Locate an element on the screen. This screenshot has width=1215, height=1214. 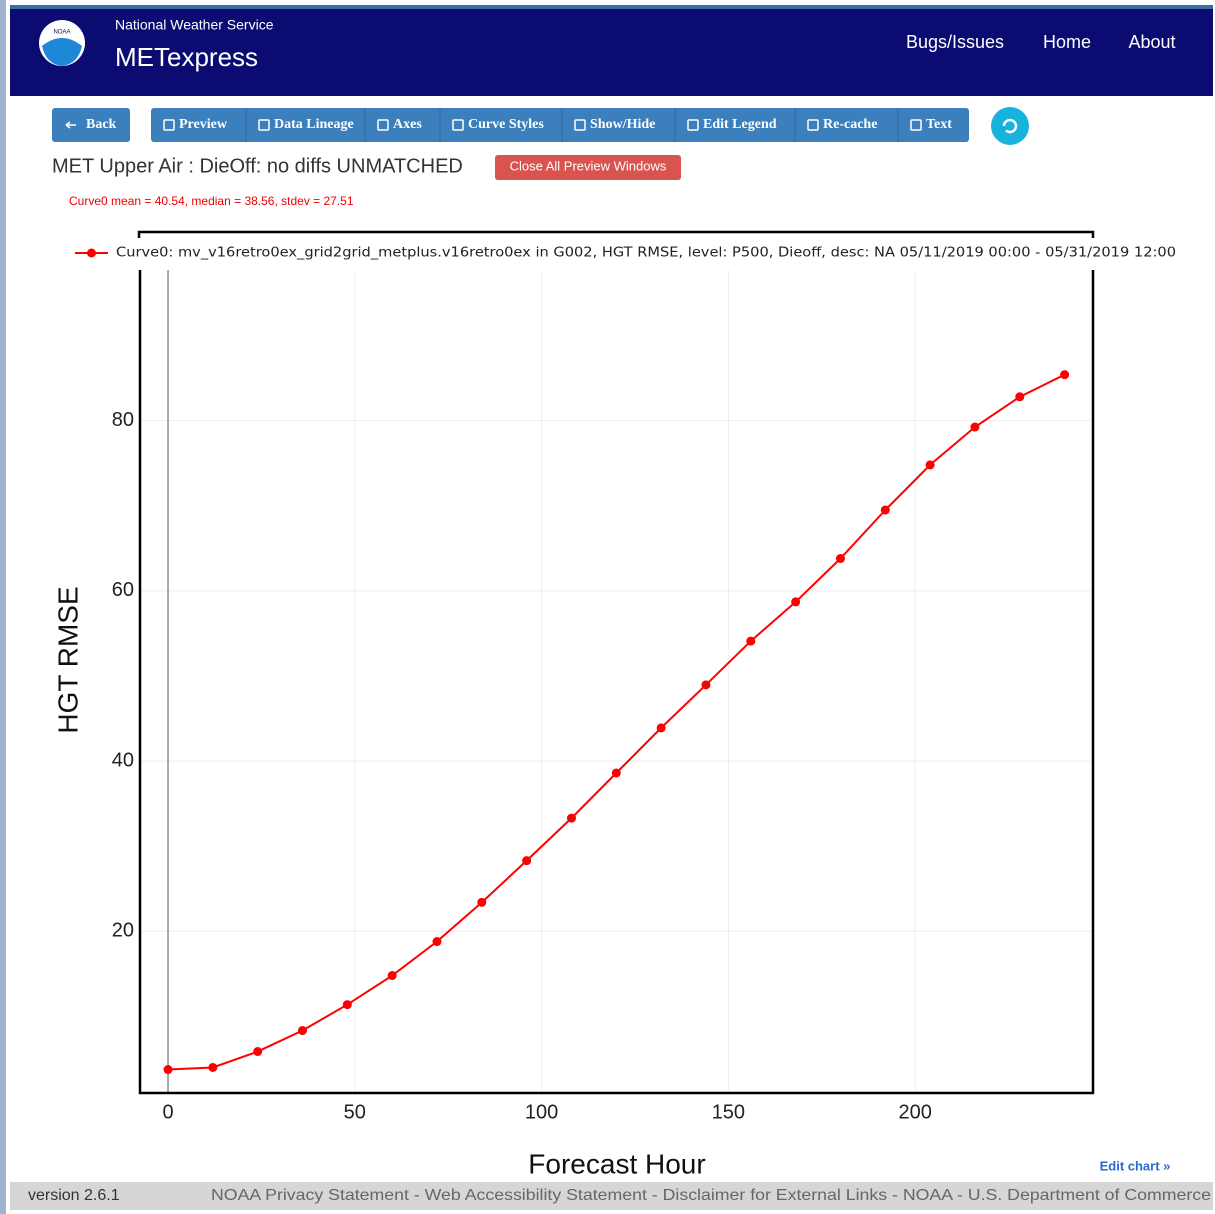
y-tick-label: 20 is located at coordinates (123, 931).